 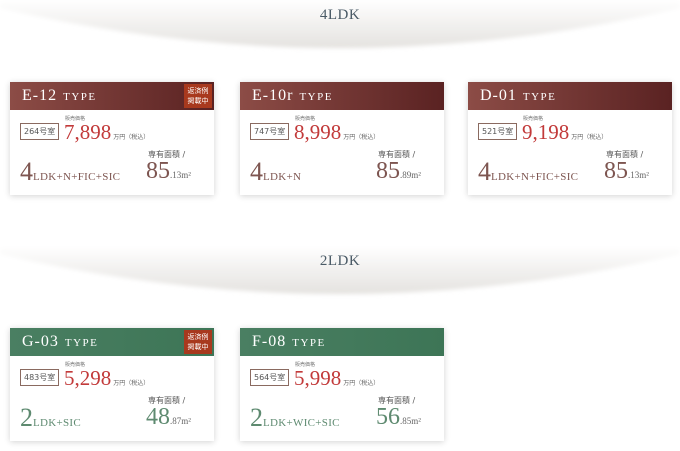 What do you see at coordinates (546, 132) in the screenshot?
I see `price-value: 9,198` at bounding box center [546, 132].